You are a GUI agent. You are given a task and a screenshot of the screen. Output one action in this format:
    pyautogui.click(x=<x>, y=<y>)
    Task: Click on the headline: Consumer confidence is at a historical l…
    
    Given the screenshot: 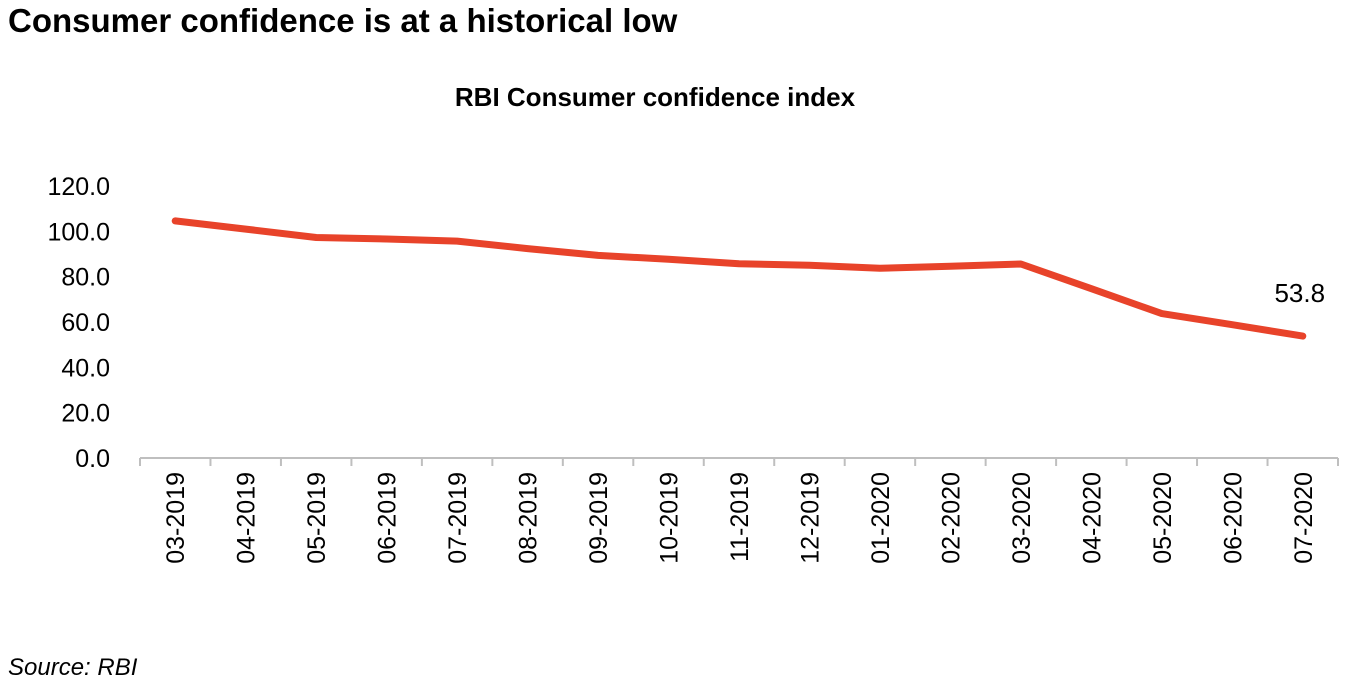 What is the action you would take?
    pyautogui.click(x=343, y=20)
    